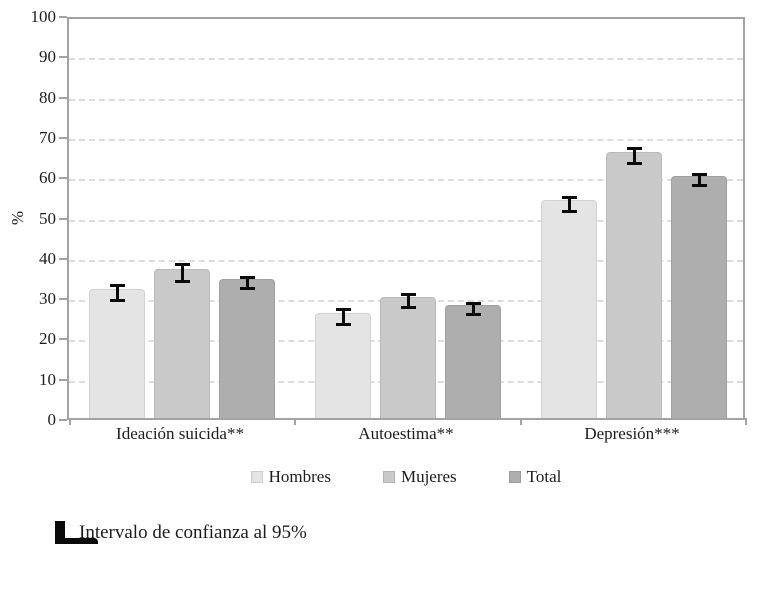  I want to click on legend-label-mujeres: Mujeres, so click(428, 476).